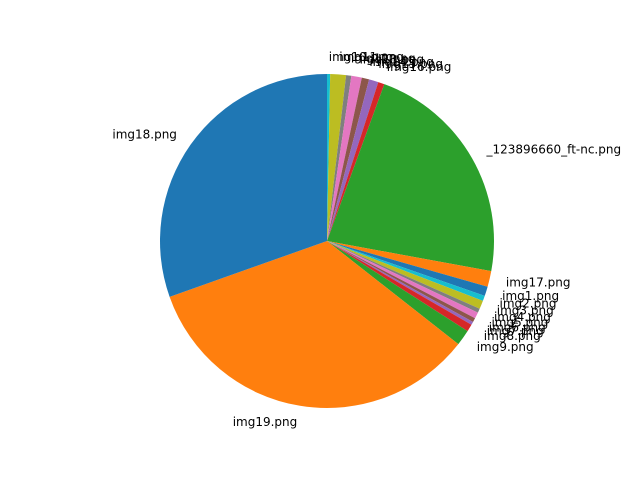 The height and width of the screenshot is (480, 640). I want to click on pie-slice-label-17: img9.png, so click(505, 347).